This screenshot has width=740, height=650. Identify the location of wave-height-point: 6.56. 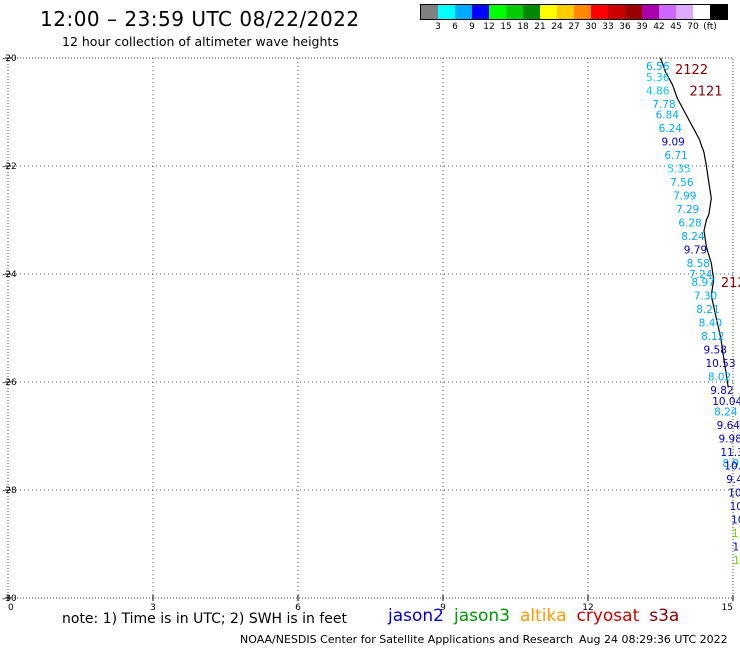
(658, 67).